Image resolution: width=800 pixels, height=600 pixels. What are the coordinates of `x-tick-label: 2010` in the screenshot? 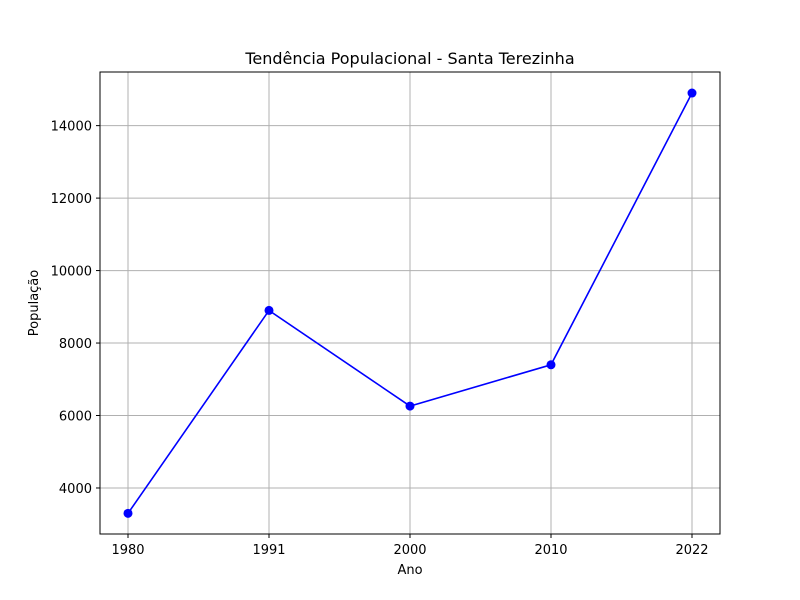 It's located at (550, 550).